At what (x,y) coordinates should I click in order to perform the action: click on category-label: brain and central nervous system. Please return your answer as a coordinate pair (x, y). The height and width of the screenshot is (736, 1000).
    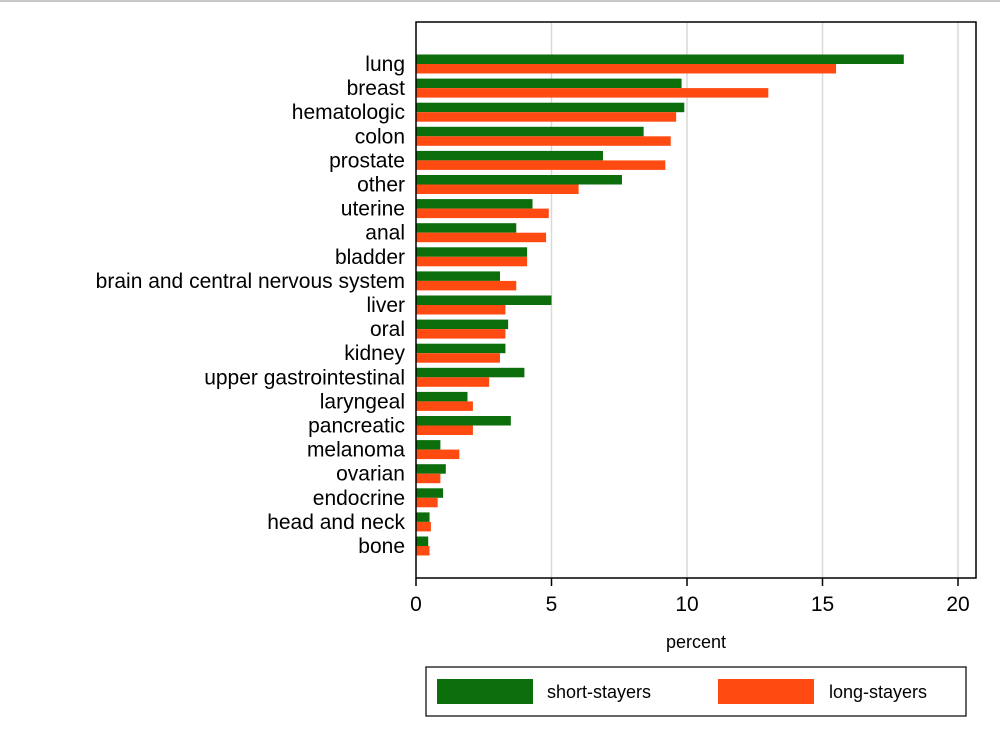
    Looking at the image, I should click on (250, 281).